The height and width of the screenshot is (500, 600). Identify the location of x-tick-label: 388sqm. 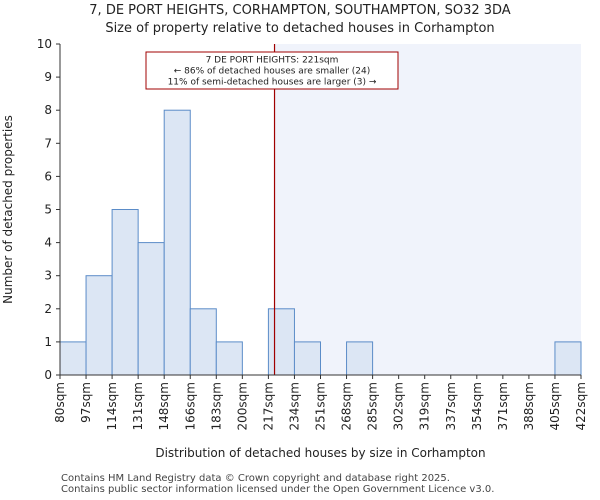
(529, 406).